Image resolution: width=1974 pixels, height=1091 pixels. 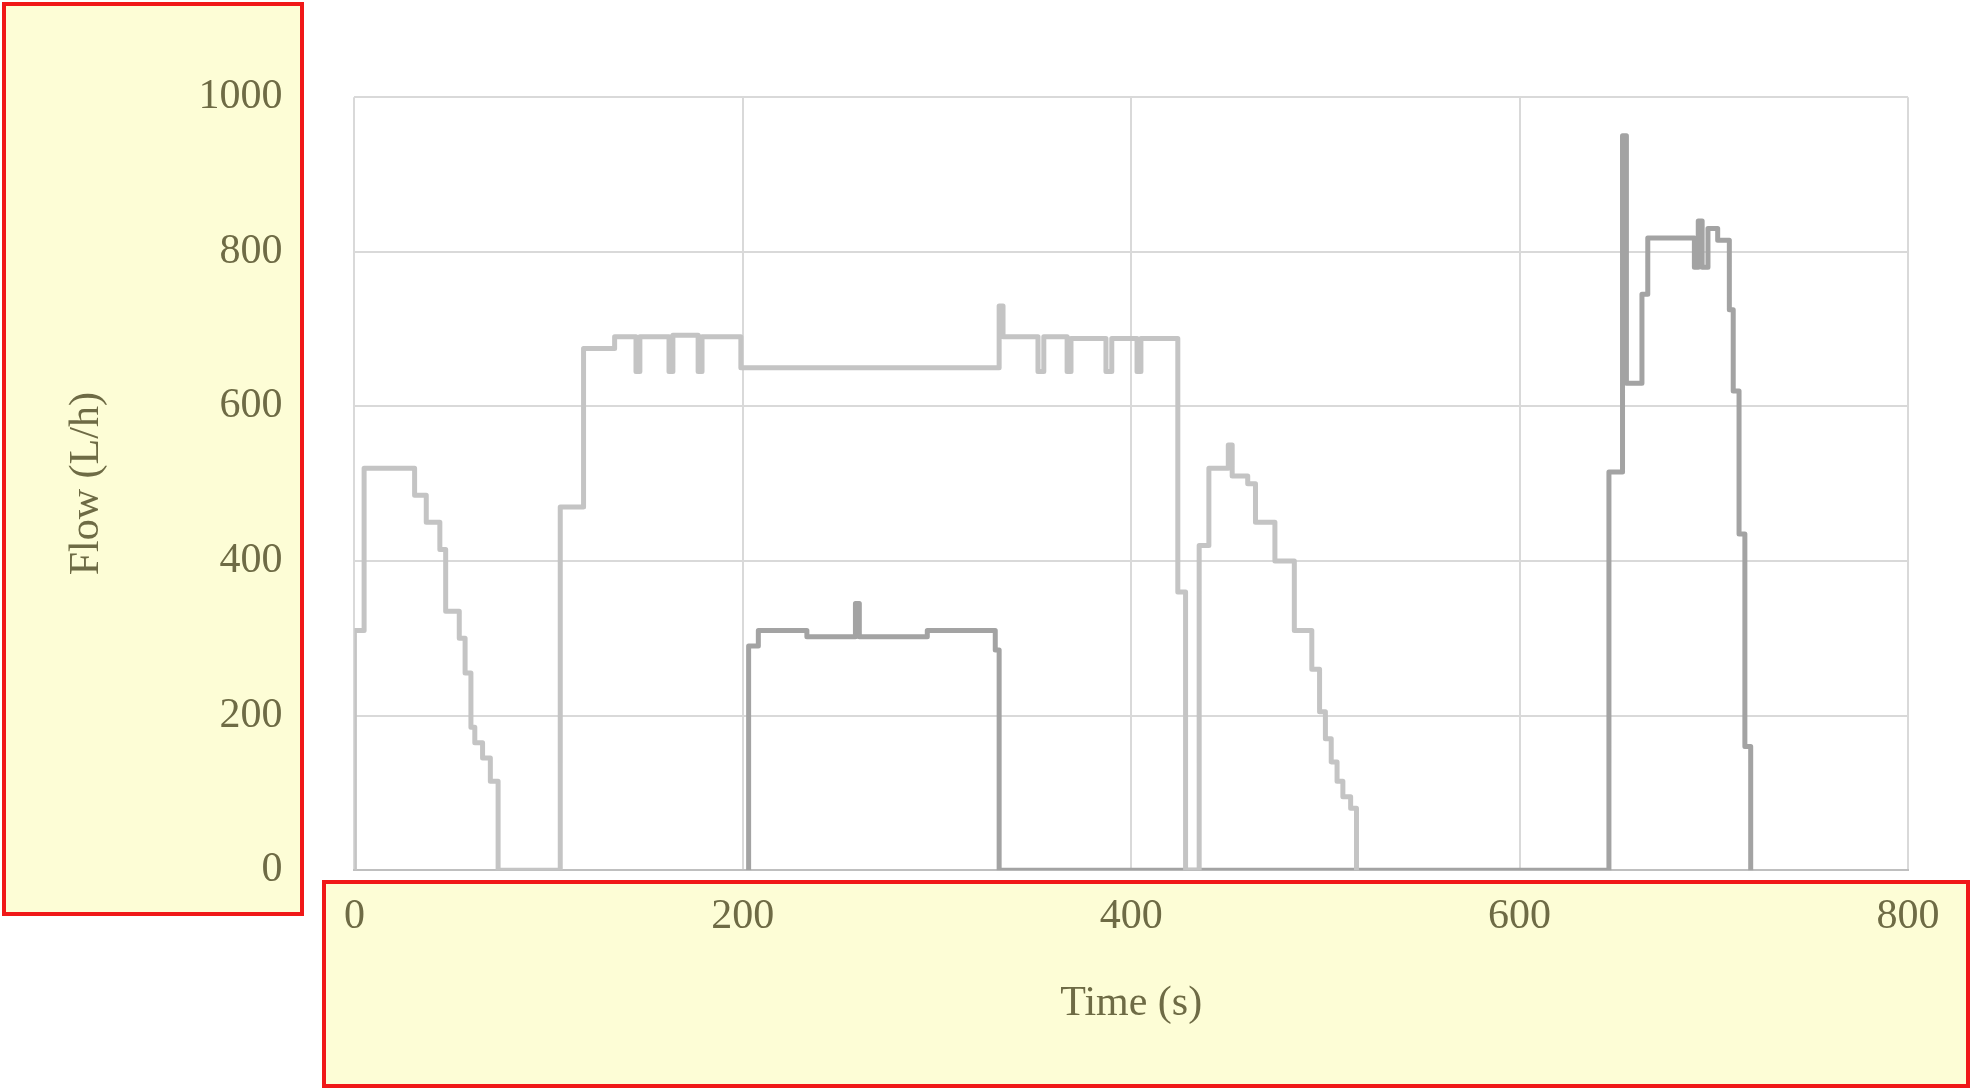 What do you see at coordinates (1520, 914) in the screenshot?
I see `x-tick-label: 600` at bounding box center [1520, 914].